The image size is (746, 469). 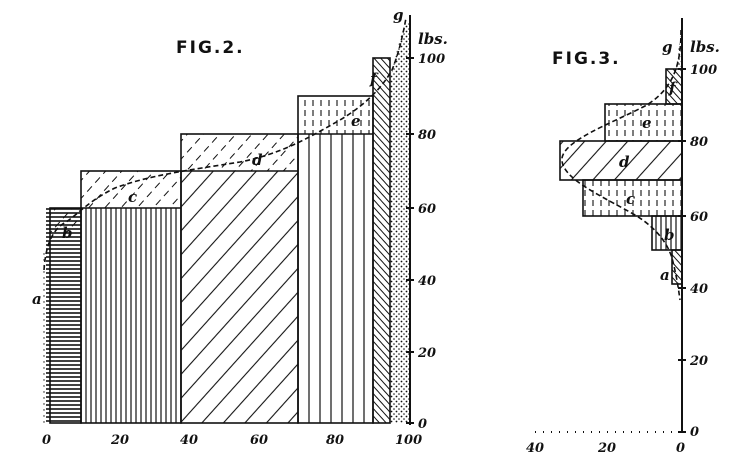 I want to click on fig3-region-d, so click(x=621, y=160).